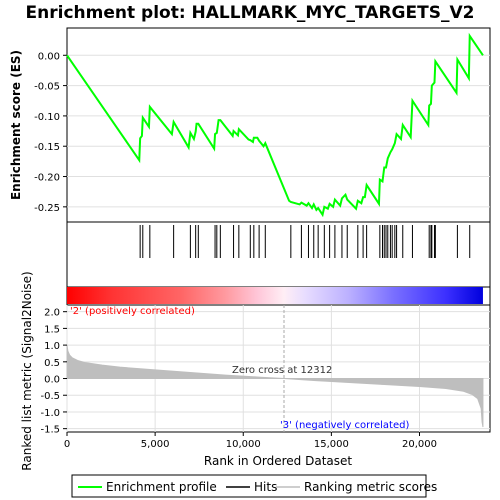 The height and width of the screenshot is (500, 500). I want to click on zero-cross-label: Zero cross at 12312, so click(282, 370).